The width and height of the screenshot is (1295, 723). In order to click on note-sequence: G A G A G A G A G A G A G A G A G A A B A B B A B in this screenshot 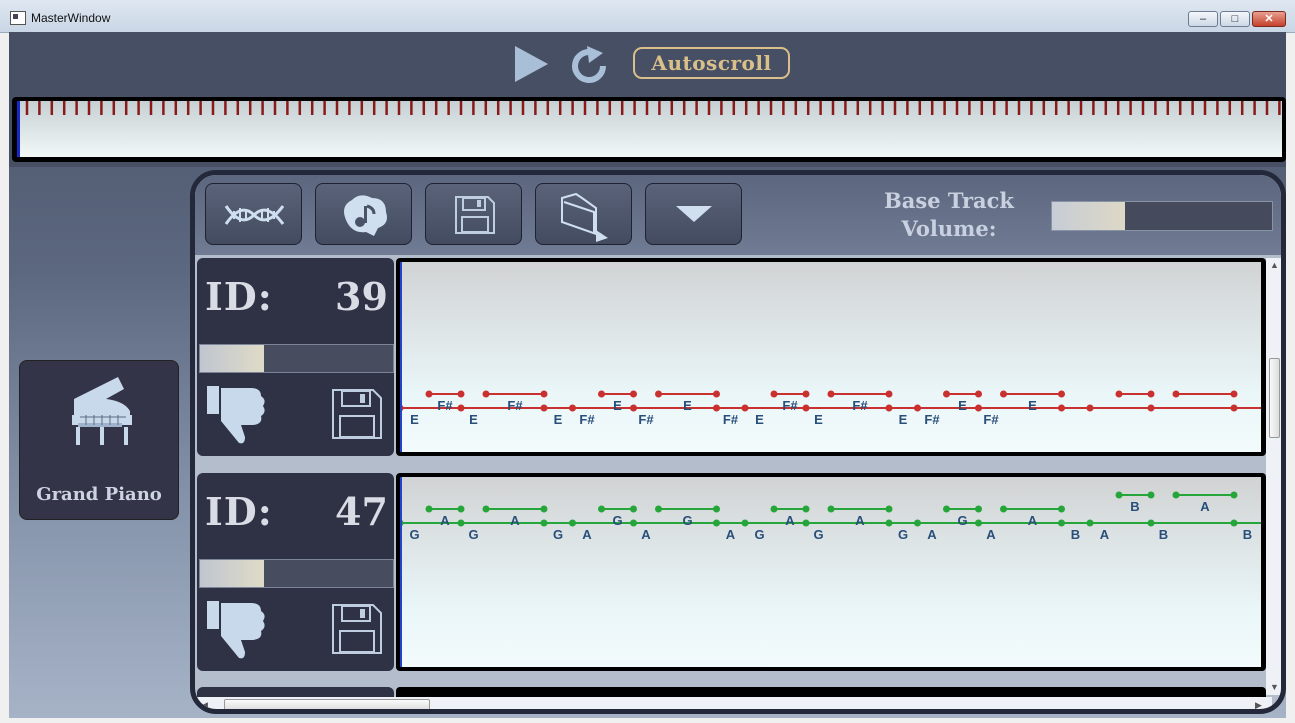, I will do `click(830, 516)`.